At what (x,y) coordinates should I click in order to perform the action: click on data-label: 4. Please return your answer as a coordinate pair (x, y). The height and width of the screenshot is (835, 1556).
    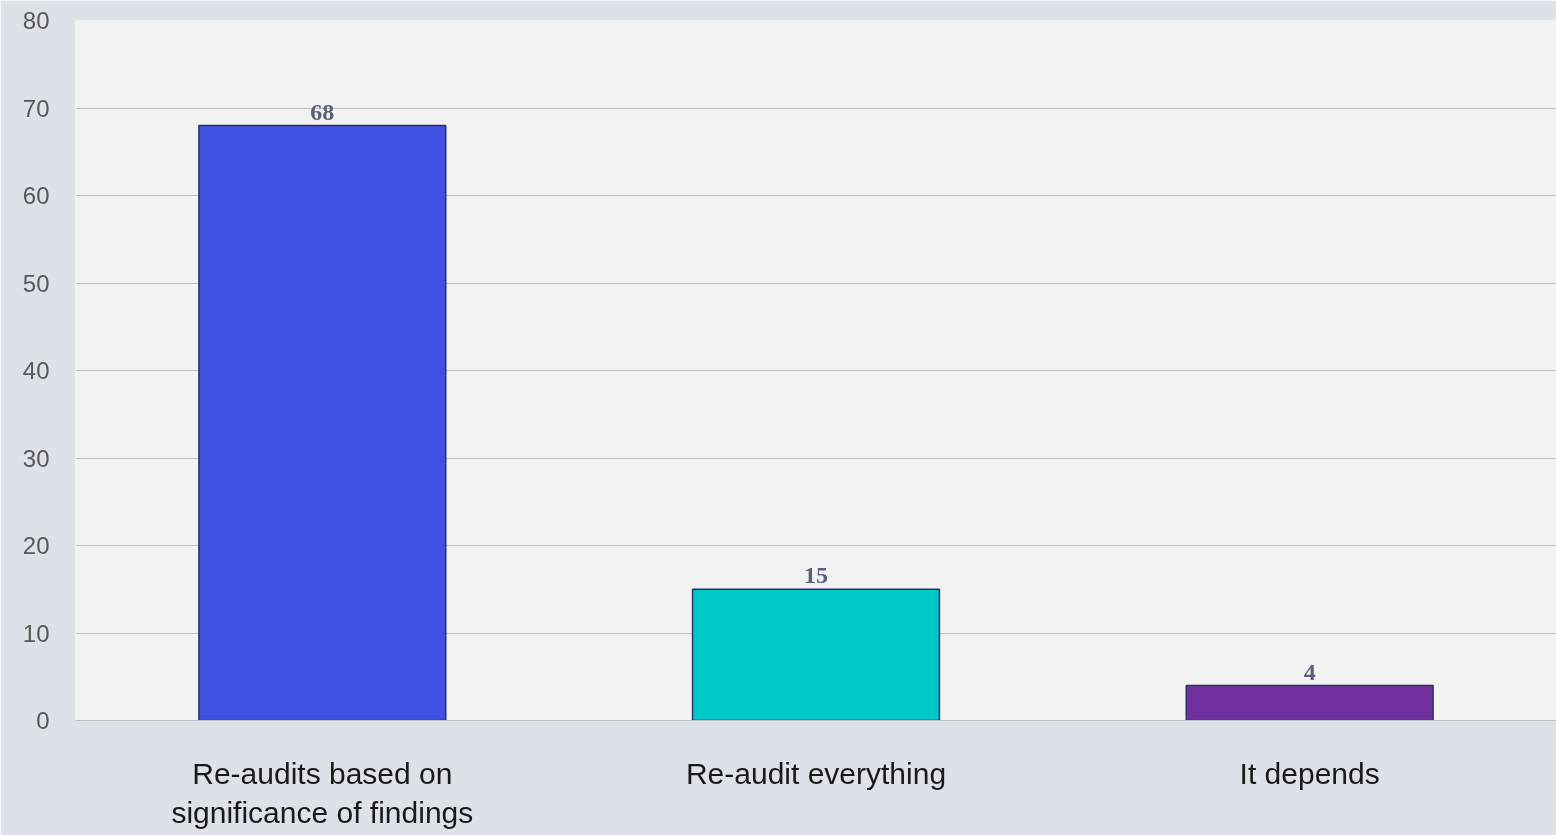
    Looking at the image, I should click on (1309, 671).